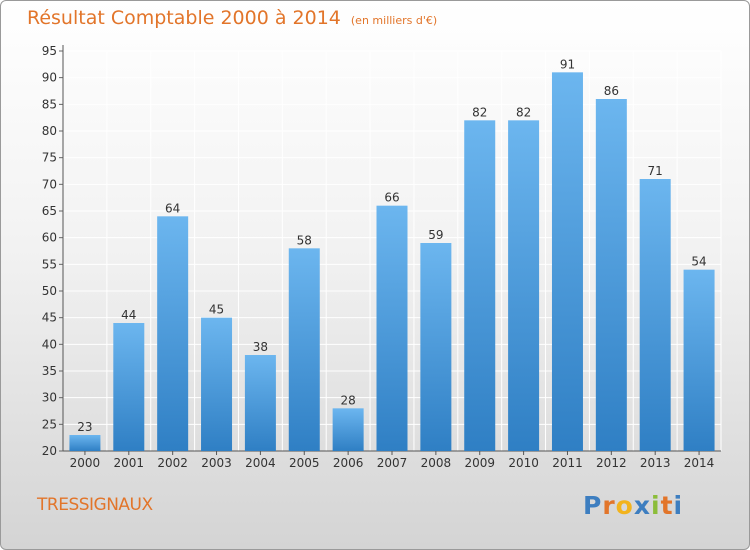  Describe the element at coordinates (217, 384) in the screenshot. I see `bar-2003` at that location.